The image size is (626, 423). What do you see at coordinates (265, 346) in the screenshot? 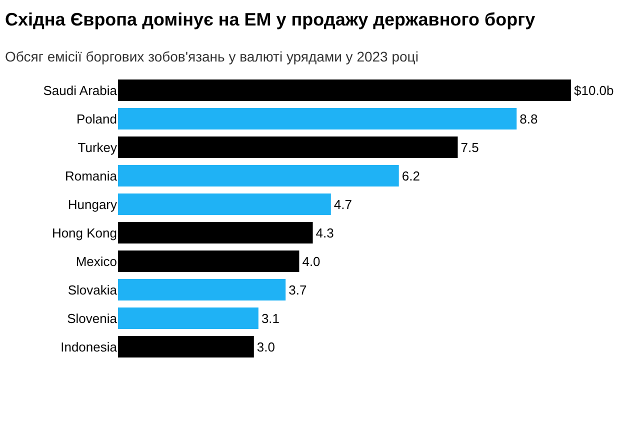
I see `data-label: 3.0` at bounding box center [265, 346].